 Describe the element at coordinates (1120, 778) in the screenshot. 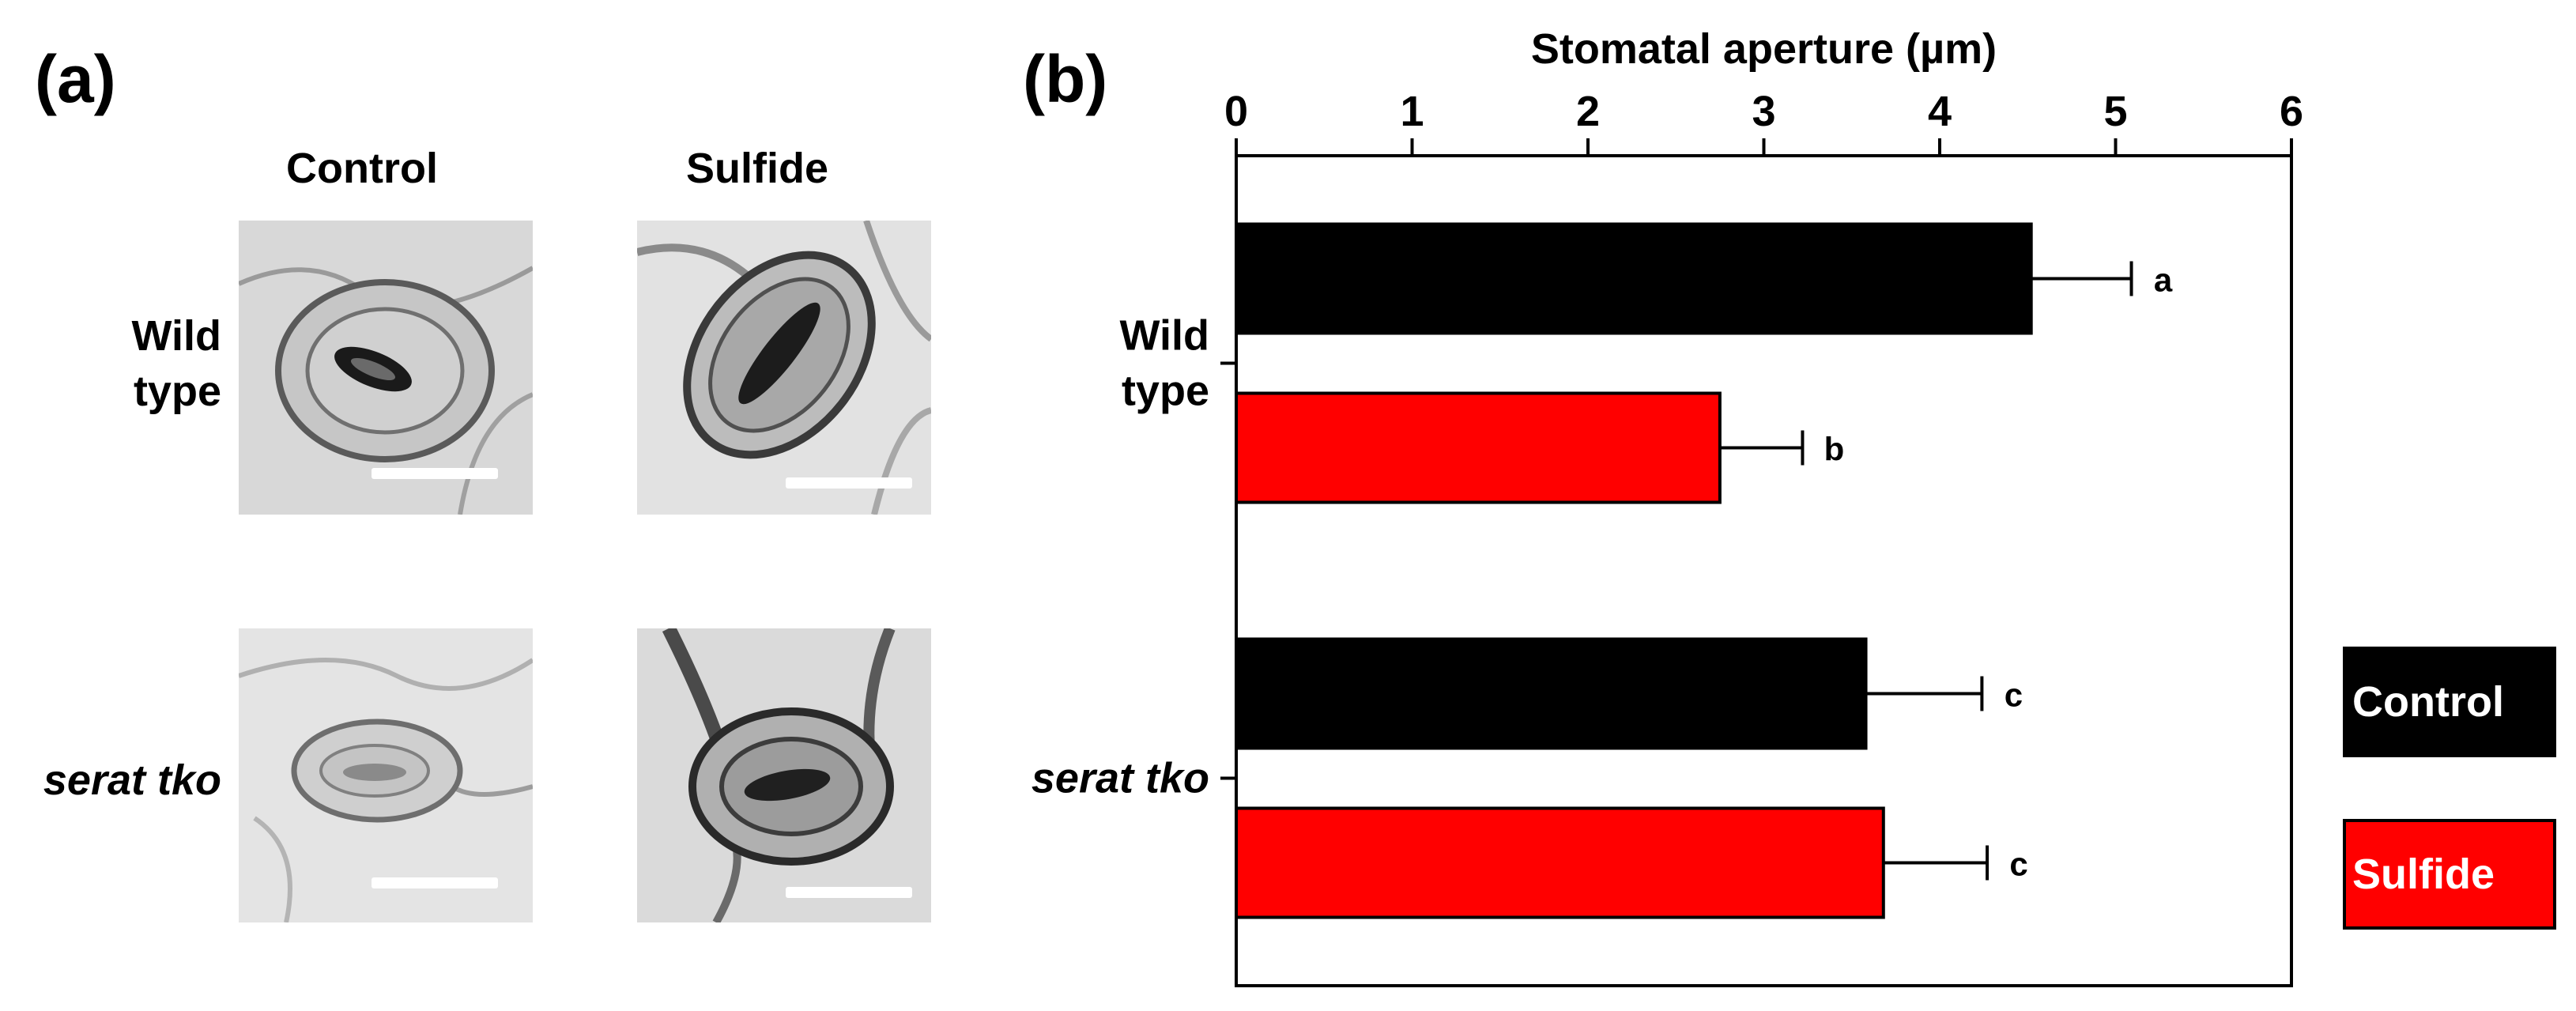

I see `y-category-label: serat tko` at that location.